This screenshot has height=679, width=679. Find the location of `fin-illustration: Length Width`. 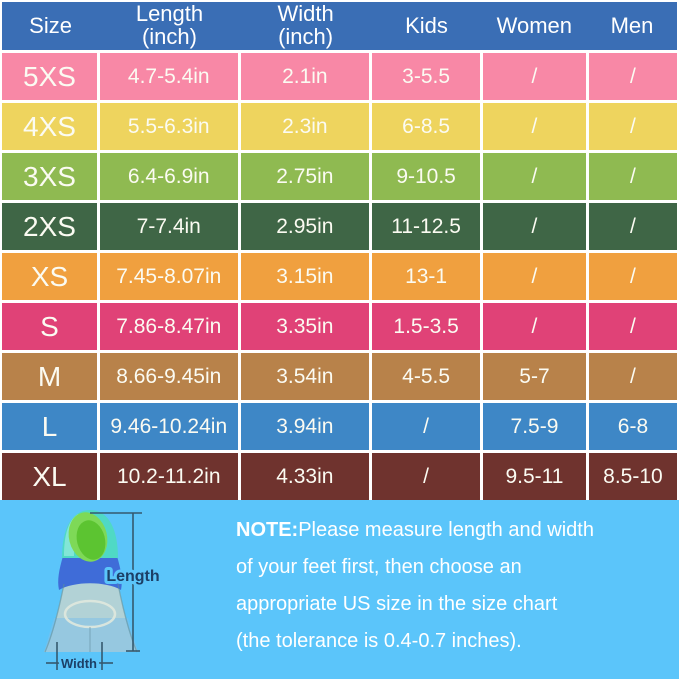

fin-illustration: Length Width is located at coordinates (103, 592).